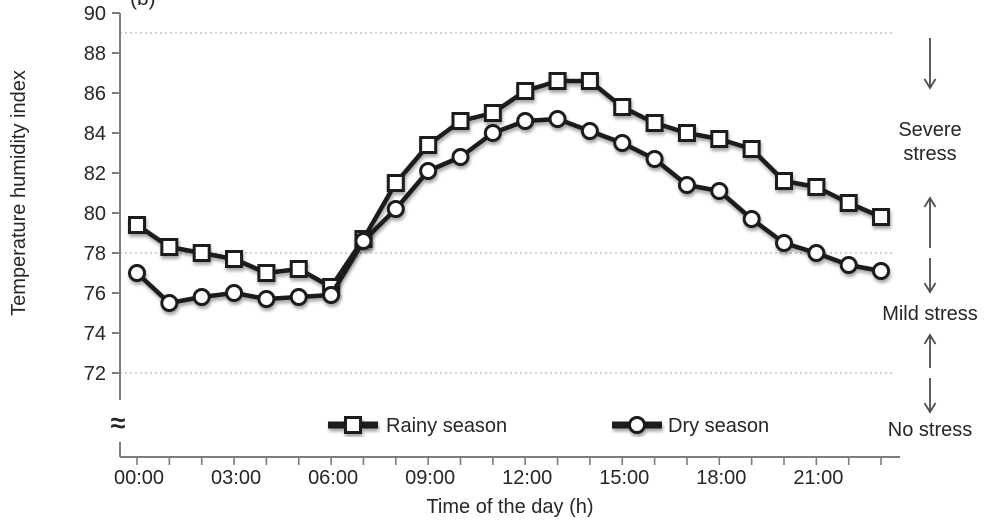  What do you see at coordinates (818, 478) in the screenshot?
I see `x-tick-label-21:00: 21:00` at bounding box center [818, 478].